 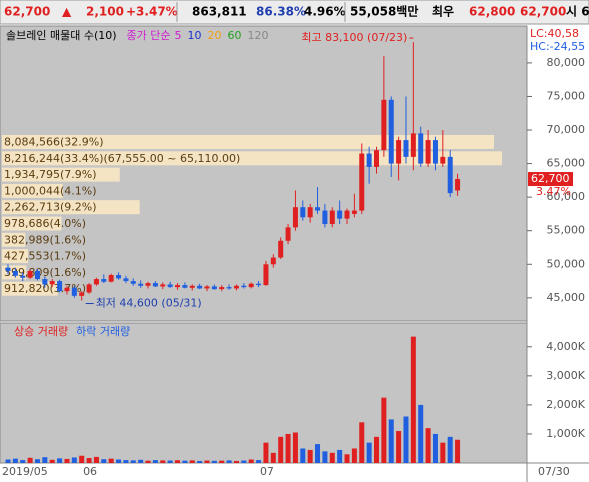 What do you see at coordinates (566, 196) in the screenshot?
I see `y-tick-label: 60,000` at bounding box center [566, 196].